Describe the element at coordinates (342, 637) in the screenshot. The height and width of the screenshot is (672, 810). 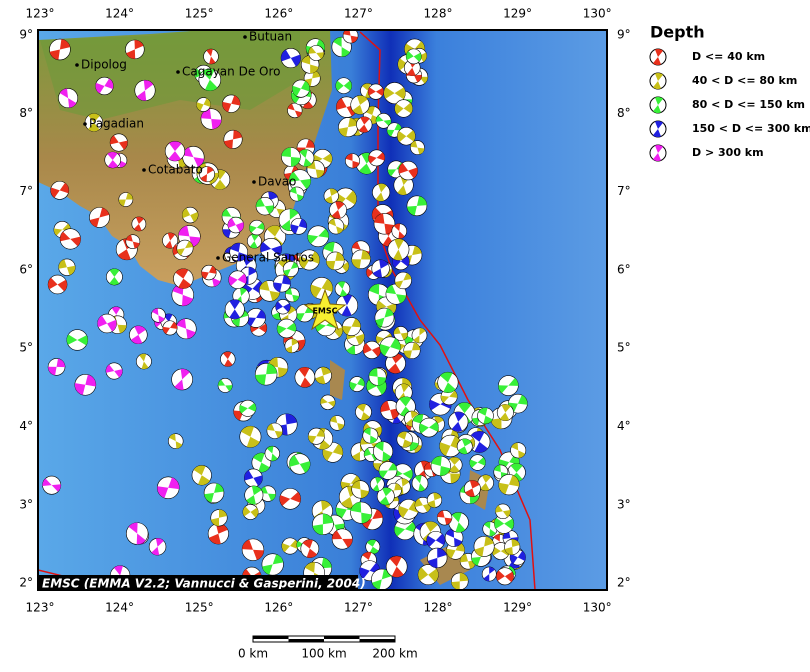
I see `scale-bar-segment` at that location.